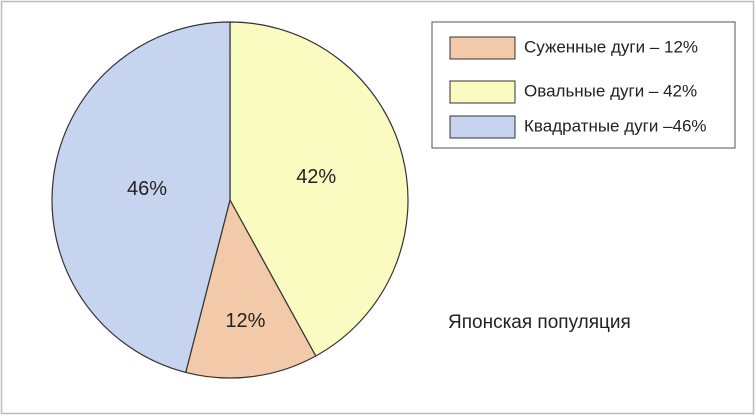 The image size is (756, 416). I want to click on slice-label: 42%, so click(316, 177).